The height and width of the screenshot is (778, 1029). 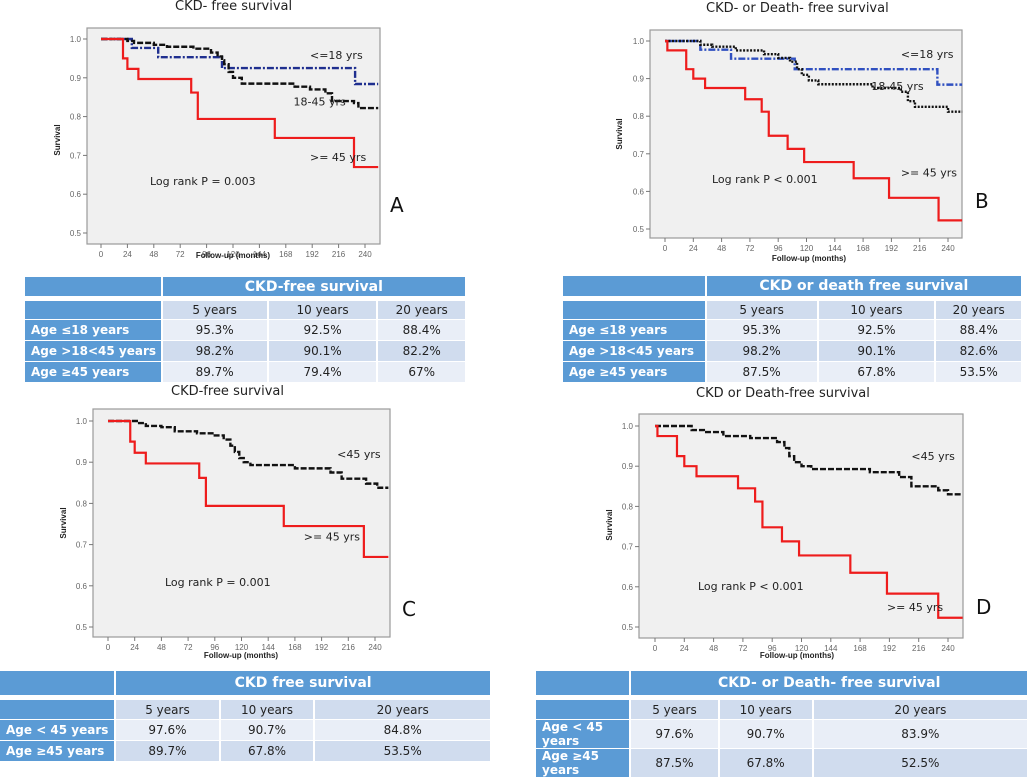 I want to click on table-corner-cell, so click(x=635, y=286).